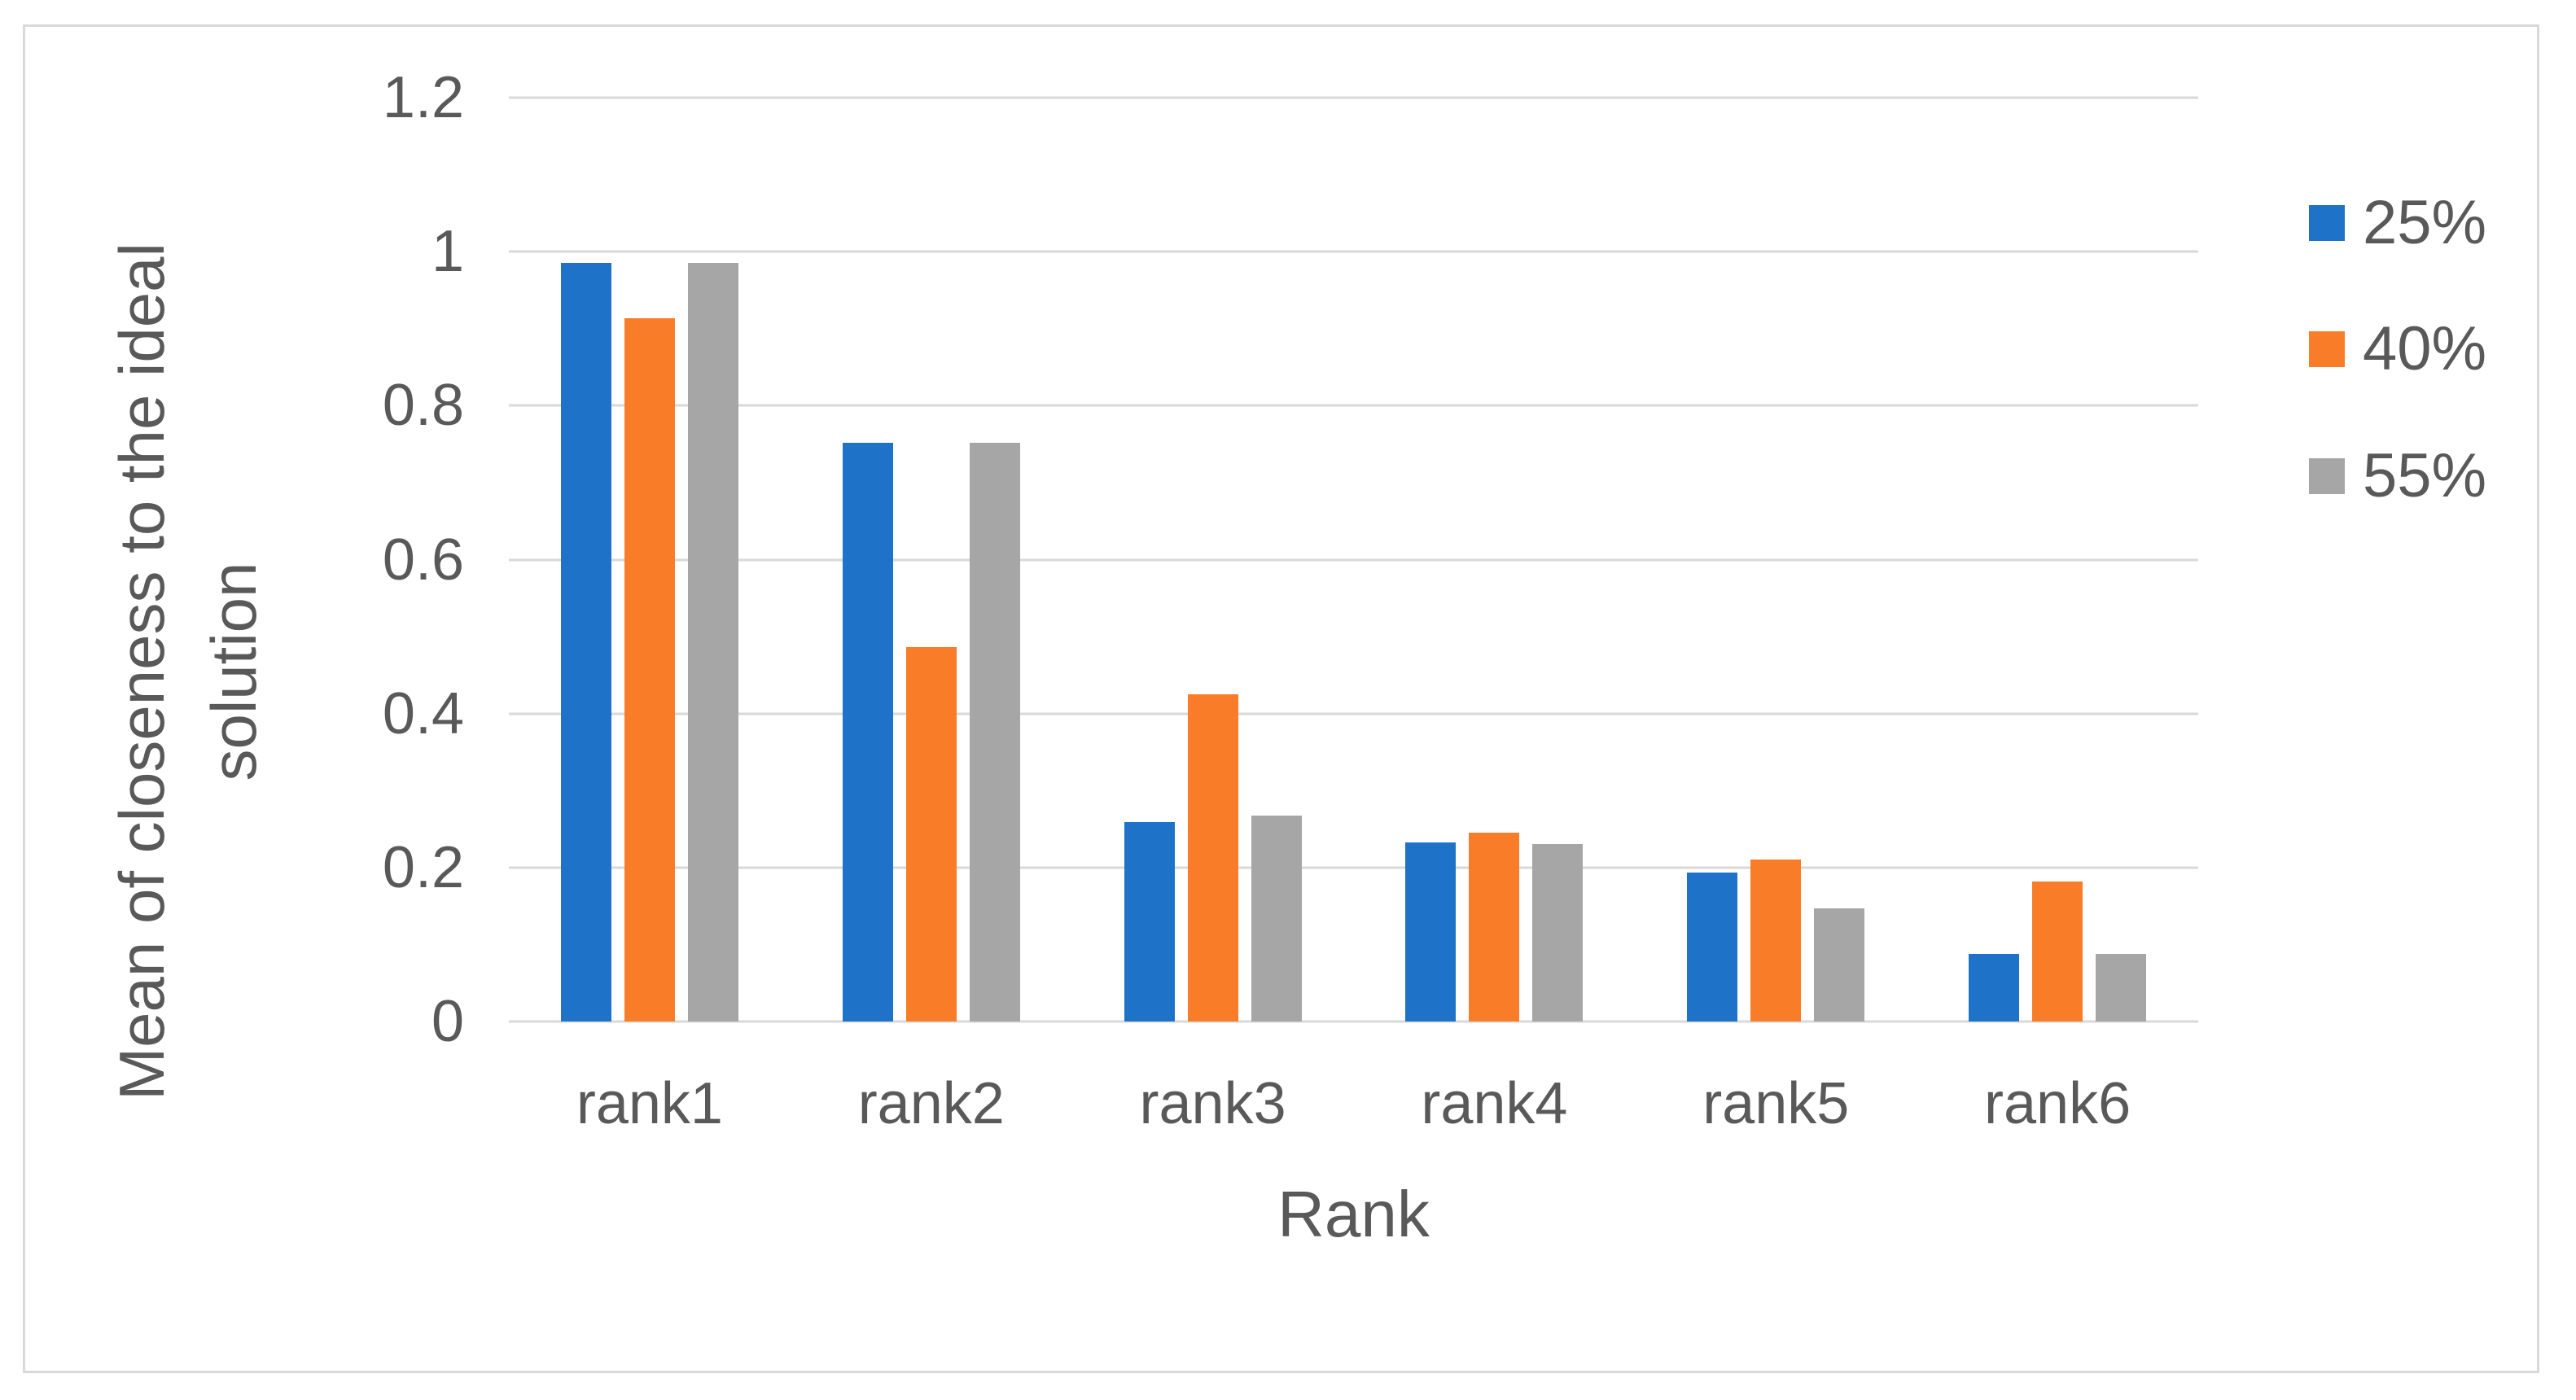  What do you see at coordinates (649, 670) in the screenshot?
I see `bar-rank1-40%` at bounding box center [649, 670].